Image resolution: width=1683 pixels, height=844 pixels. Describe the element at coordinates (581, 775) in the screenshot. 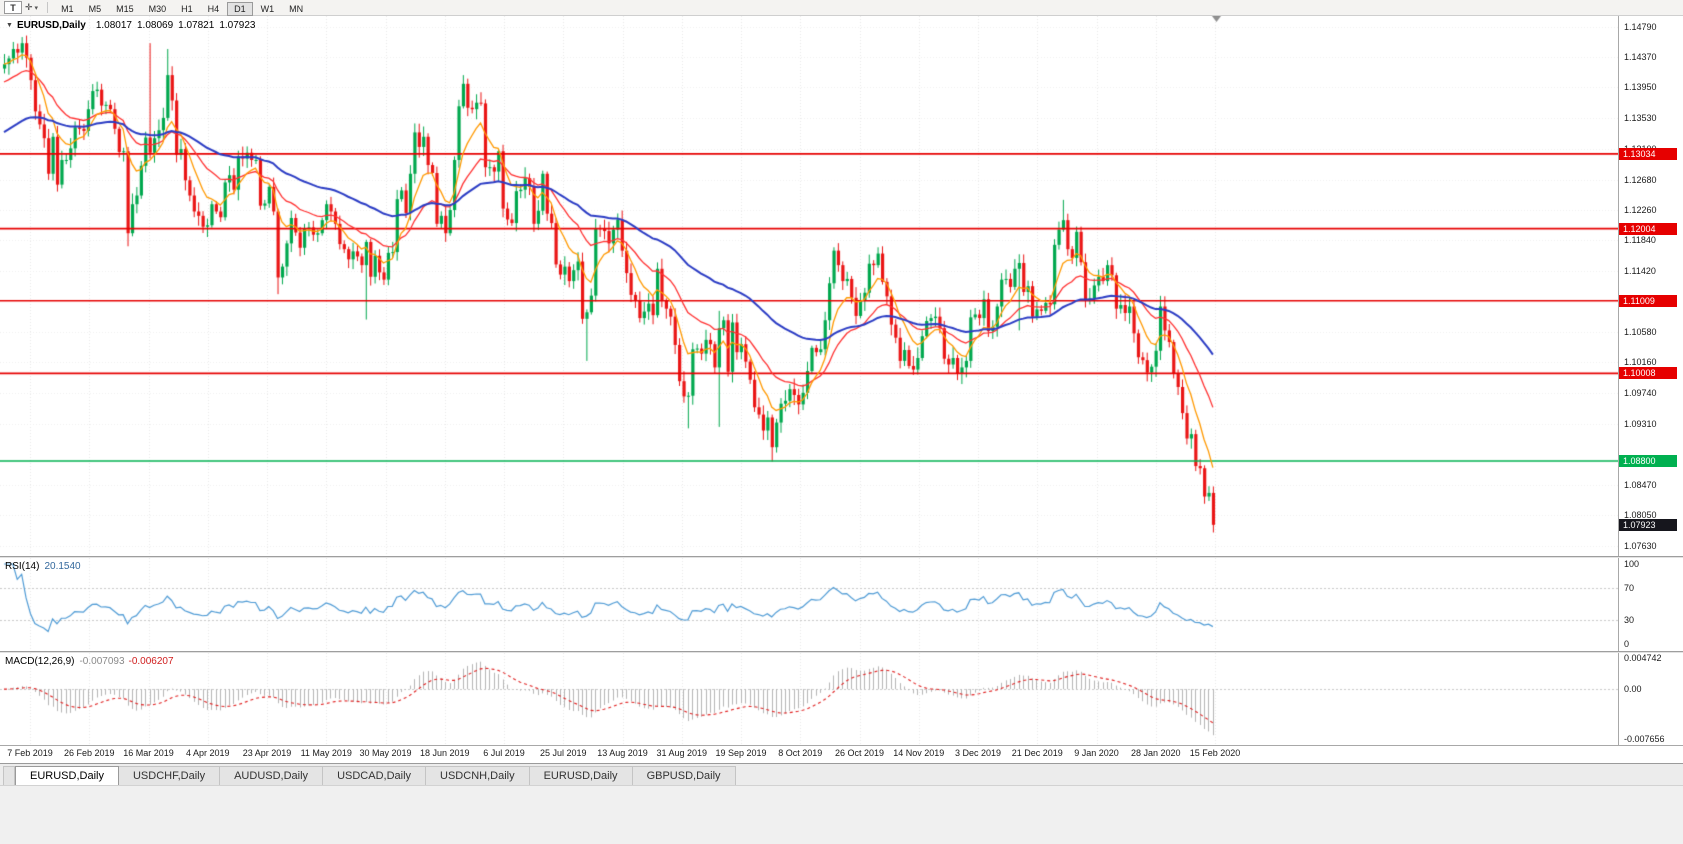

I see `chart-tab-5-eurusd-daily: EURUSD,Daily` at that location.